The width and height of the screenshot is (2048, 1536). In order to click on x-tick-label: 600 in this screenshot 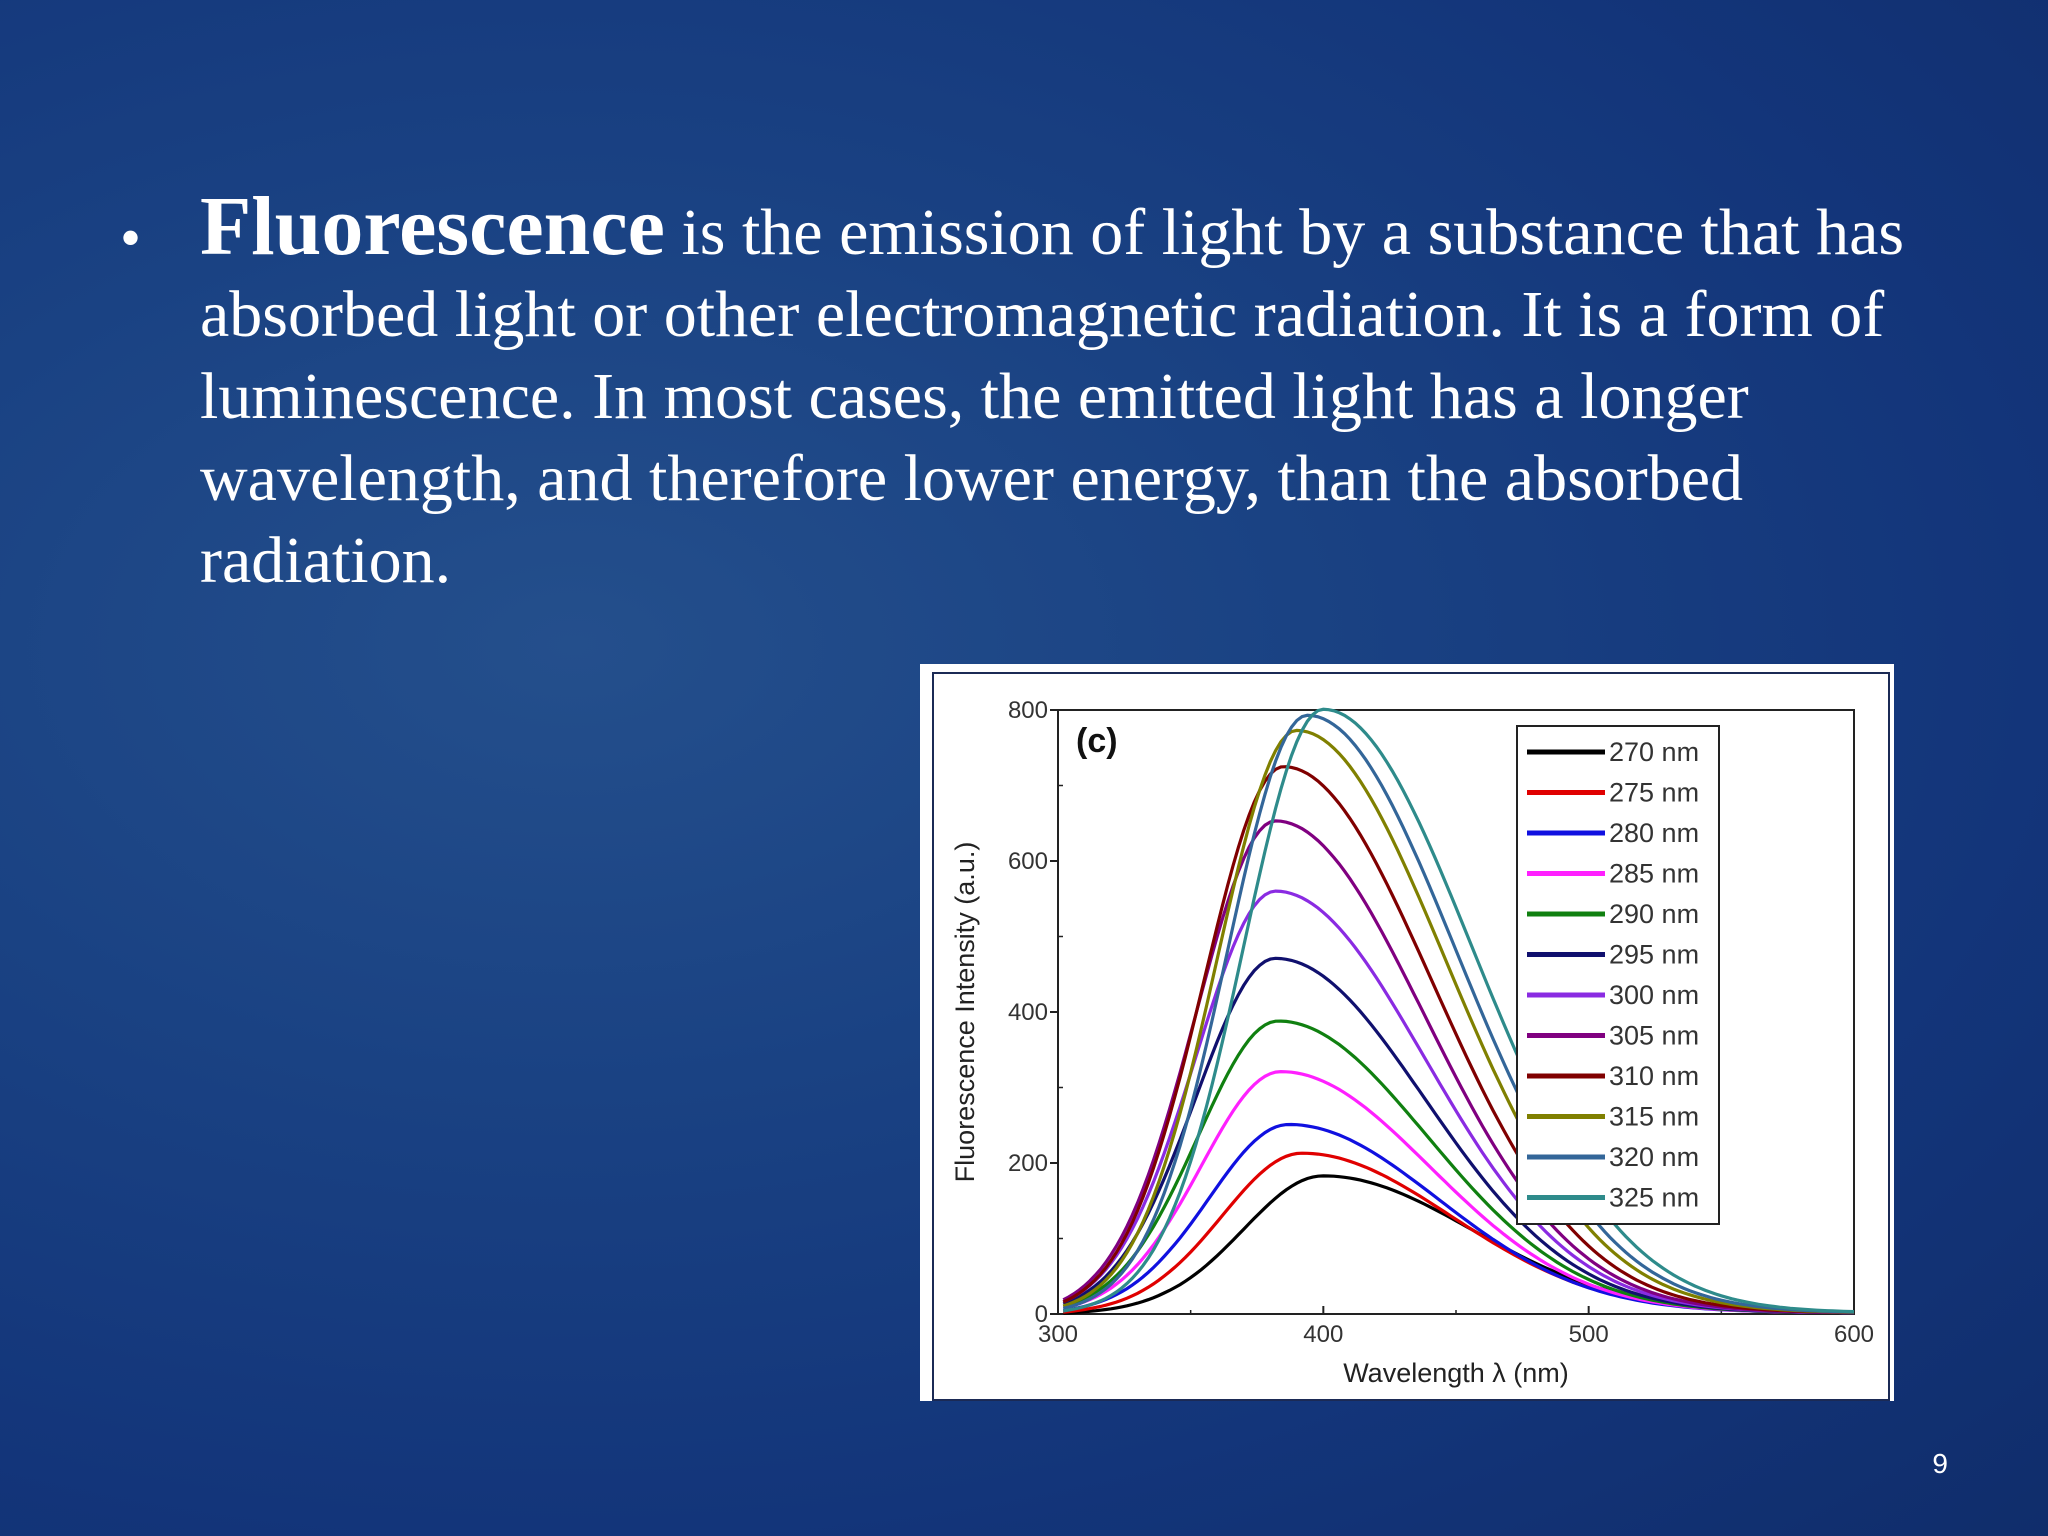, I will do `click(1854, 1334)`.